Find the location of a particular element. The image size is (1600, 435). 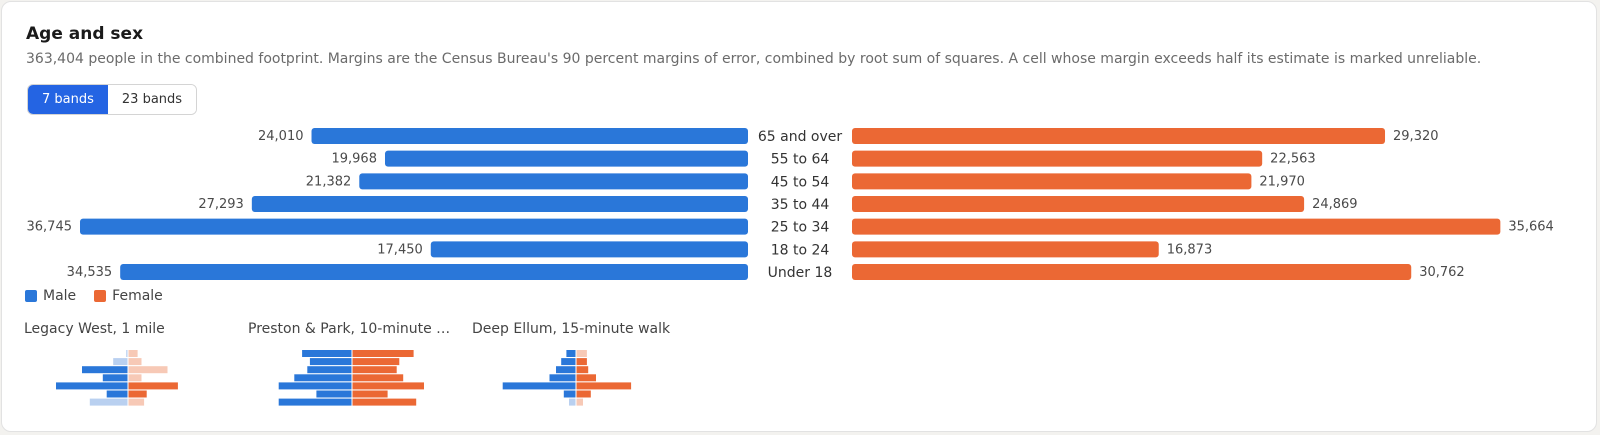

age-category-label: 35 to 44 is located at coordinates (800, 205).